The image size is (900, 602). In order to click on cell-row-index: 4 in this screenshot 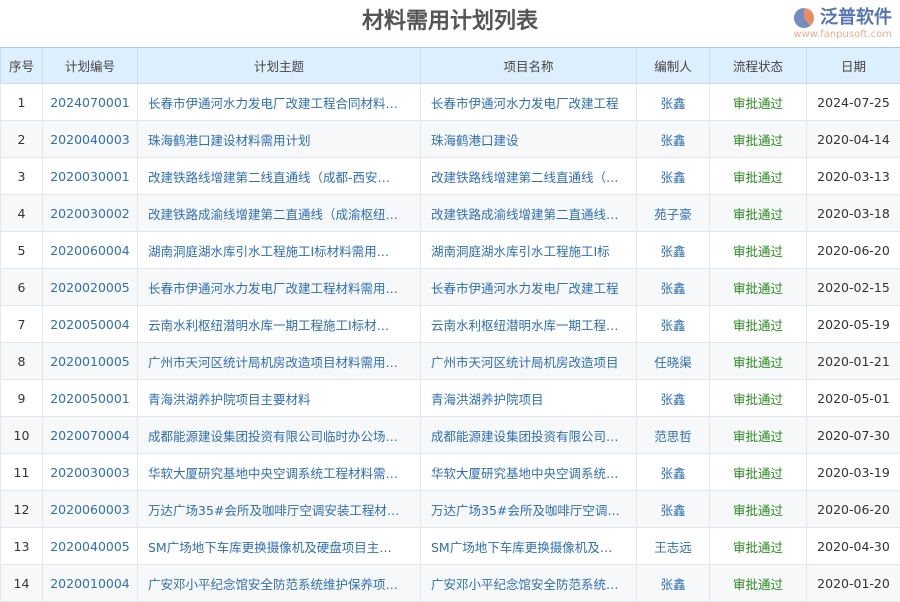, I will do `click(22, 213)`.